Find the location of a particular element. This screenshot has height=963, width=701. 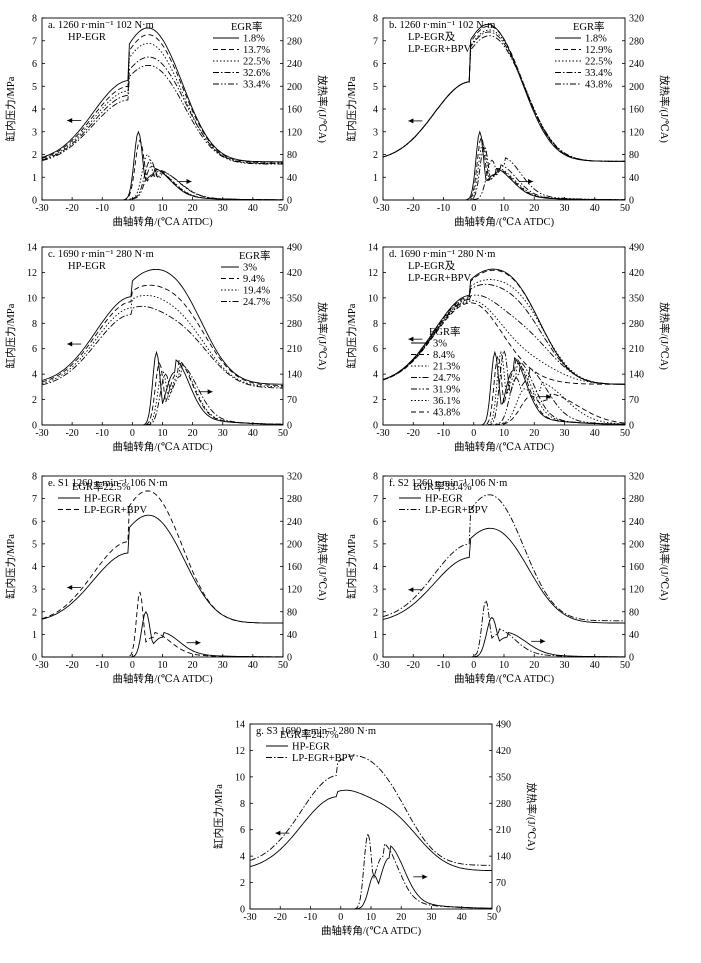

legend-entry-label: HP-EGR is located at coordinates (103, 499).